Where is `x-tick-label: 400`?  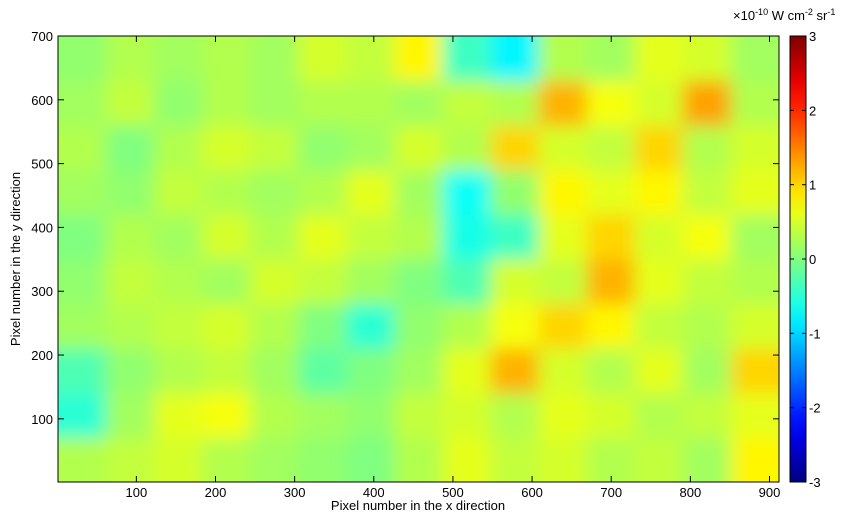 x-tick-label: 400 is located at coordinates (374, 492).